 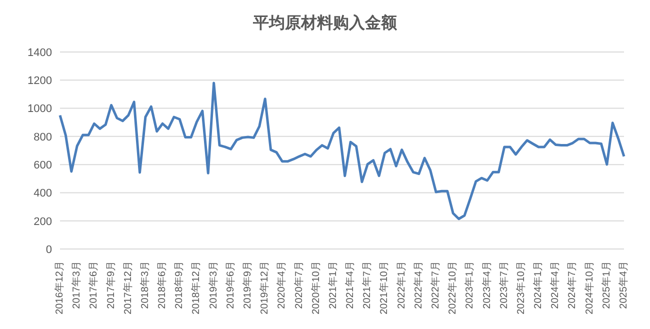 I want to click on x-tick-label: 2016年12月, so click(x=60, y=287).